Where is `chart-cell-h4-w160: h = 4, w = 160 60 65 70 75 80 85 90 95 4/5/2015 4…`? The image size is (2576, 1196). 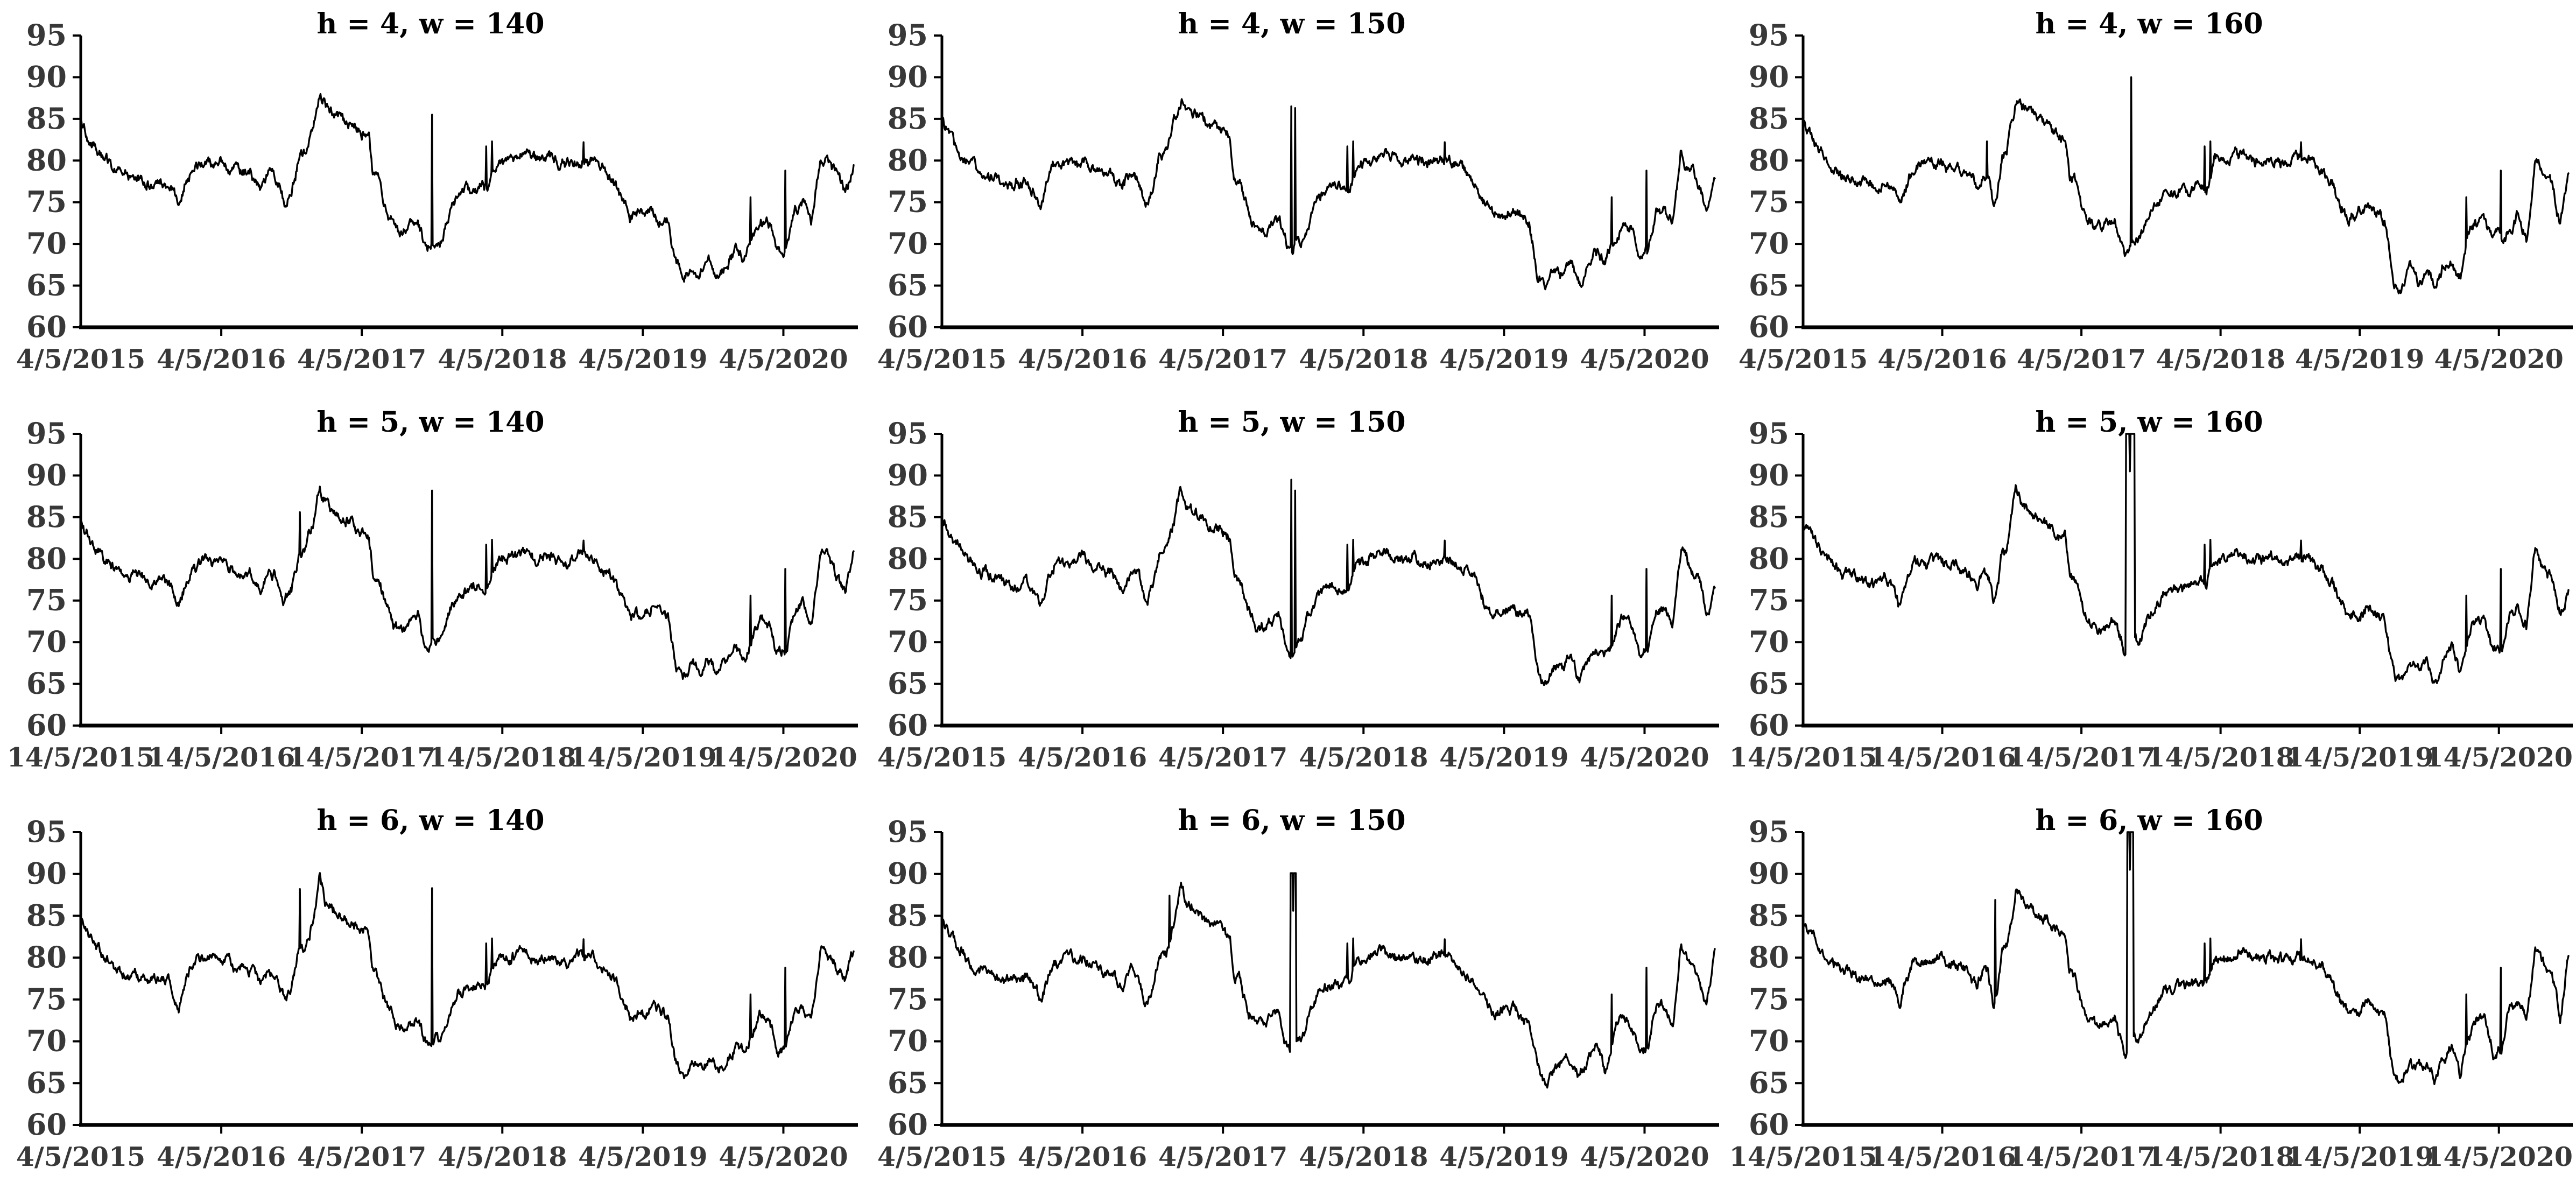
chart-cell-h4-w160: h = 4, w = 160 60 65 70 75 80 85 90 95 4/5/2015 4… is located at coordinates (2149, 199).